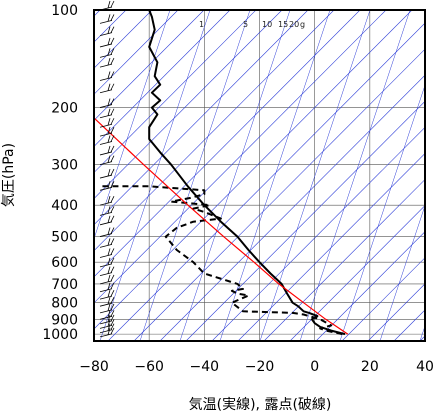 The width and height of the screenshot is (435, 412). Describe the element at coordinates (370, 367) in the screenshot. I see `x-tick-label: 20` at that location.